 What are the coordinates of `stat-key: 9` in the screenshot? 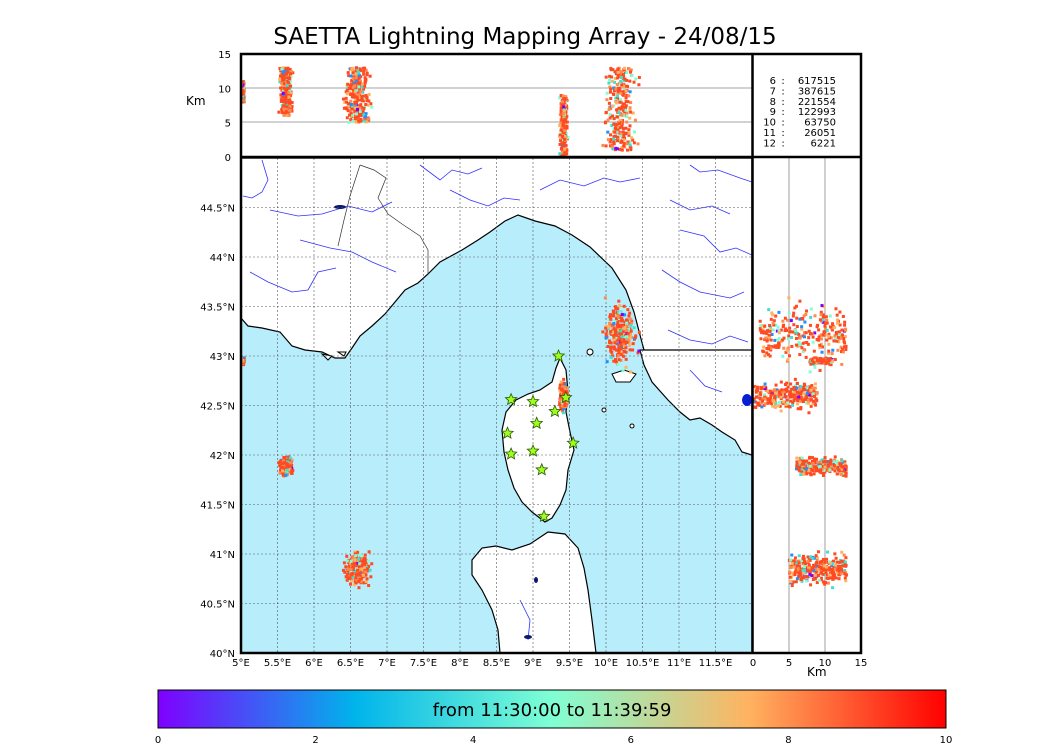 It's located at (773, 112).